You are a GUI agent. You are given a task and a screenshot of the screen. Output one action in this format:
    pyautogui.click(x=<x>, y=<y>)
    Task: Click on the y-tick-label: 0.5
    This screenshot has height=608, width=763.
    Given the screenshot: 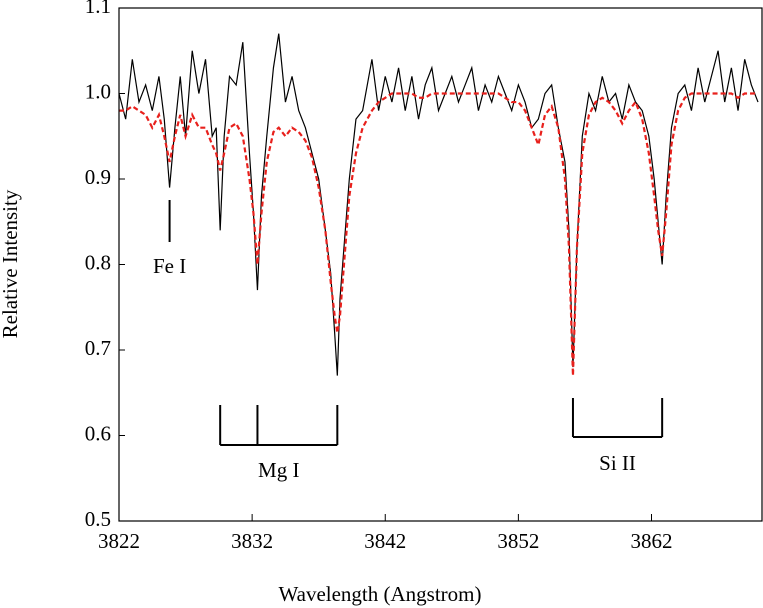 What is the action you would take?
    pyautogui.click(x=98, y=519)
    